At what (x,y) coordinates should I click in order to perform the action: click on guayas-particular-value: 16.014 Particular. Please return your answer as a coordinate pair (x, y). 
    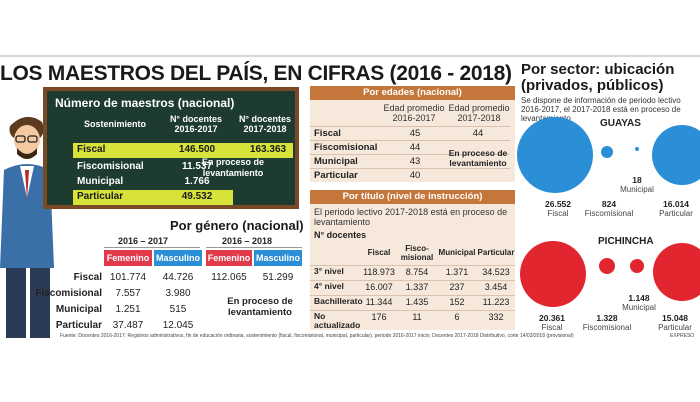
    Looking at the image, I should click on (676, 209).